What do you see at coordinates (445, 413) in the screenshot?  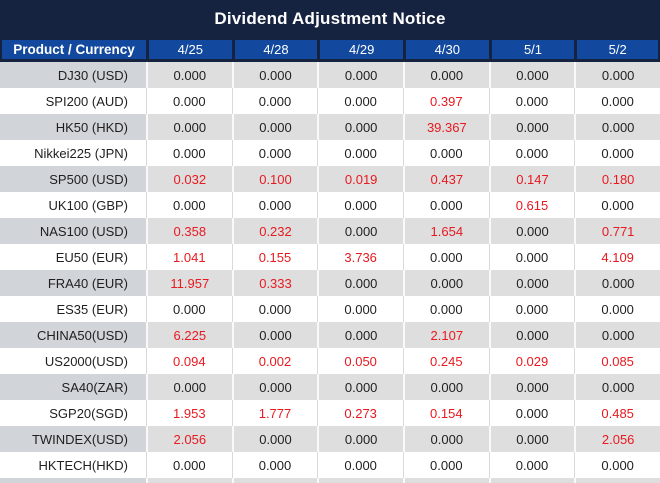 I see `value-cell: 0.154` at bounding box center [445, 413].